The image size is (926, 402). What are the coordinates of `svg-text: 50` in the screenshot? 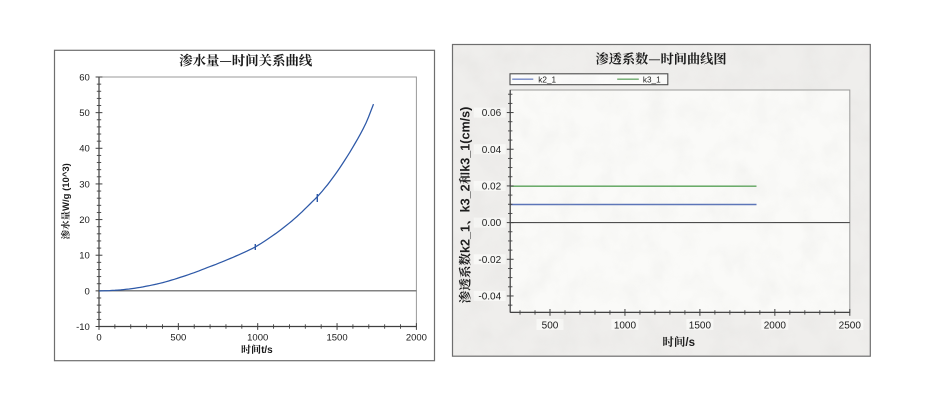 It's located at (84, 113).